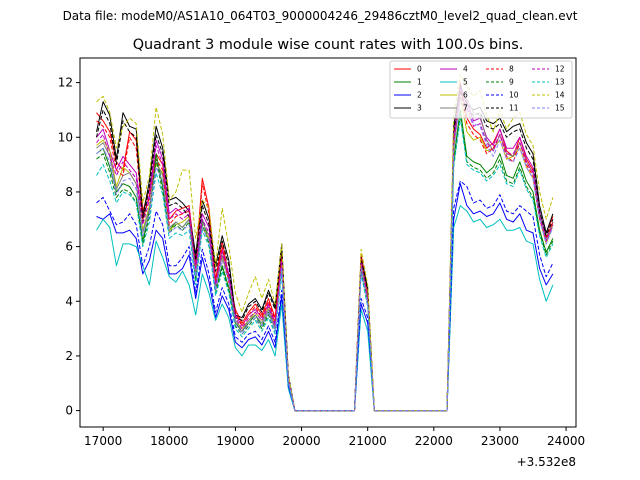  I want to click on legend-label-5: 5, so click(465, 82).